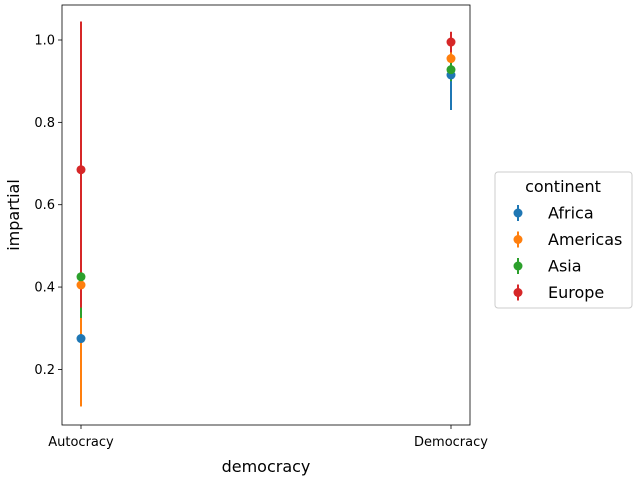 The image size is (640, 480). I want to click on y-tick-label: 0.4, so click(44, 288).